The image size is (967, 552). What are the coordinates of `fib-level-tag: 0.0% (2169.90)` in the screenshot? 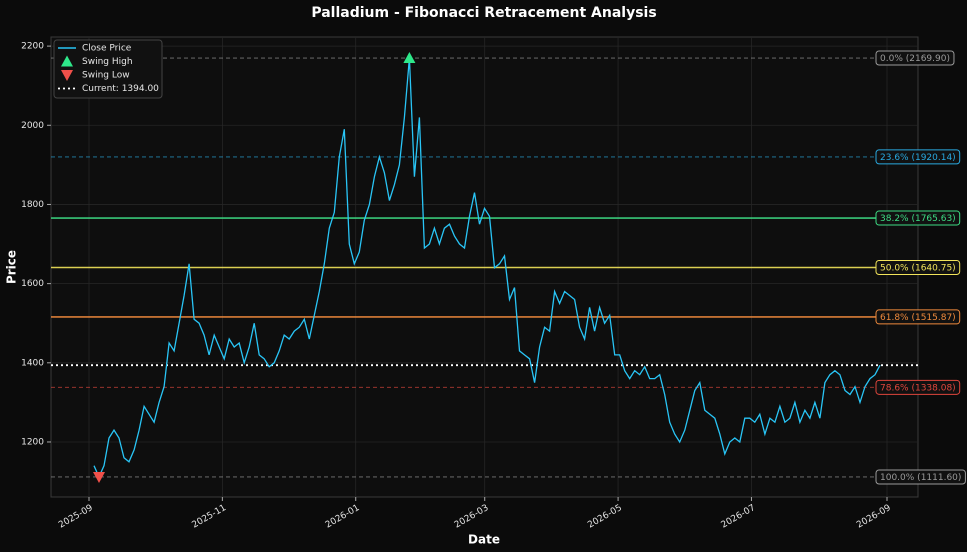 It's located at (915, 58).